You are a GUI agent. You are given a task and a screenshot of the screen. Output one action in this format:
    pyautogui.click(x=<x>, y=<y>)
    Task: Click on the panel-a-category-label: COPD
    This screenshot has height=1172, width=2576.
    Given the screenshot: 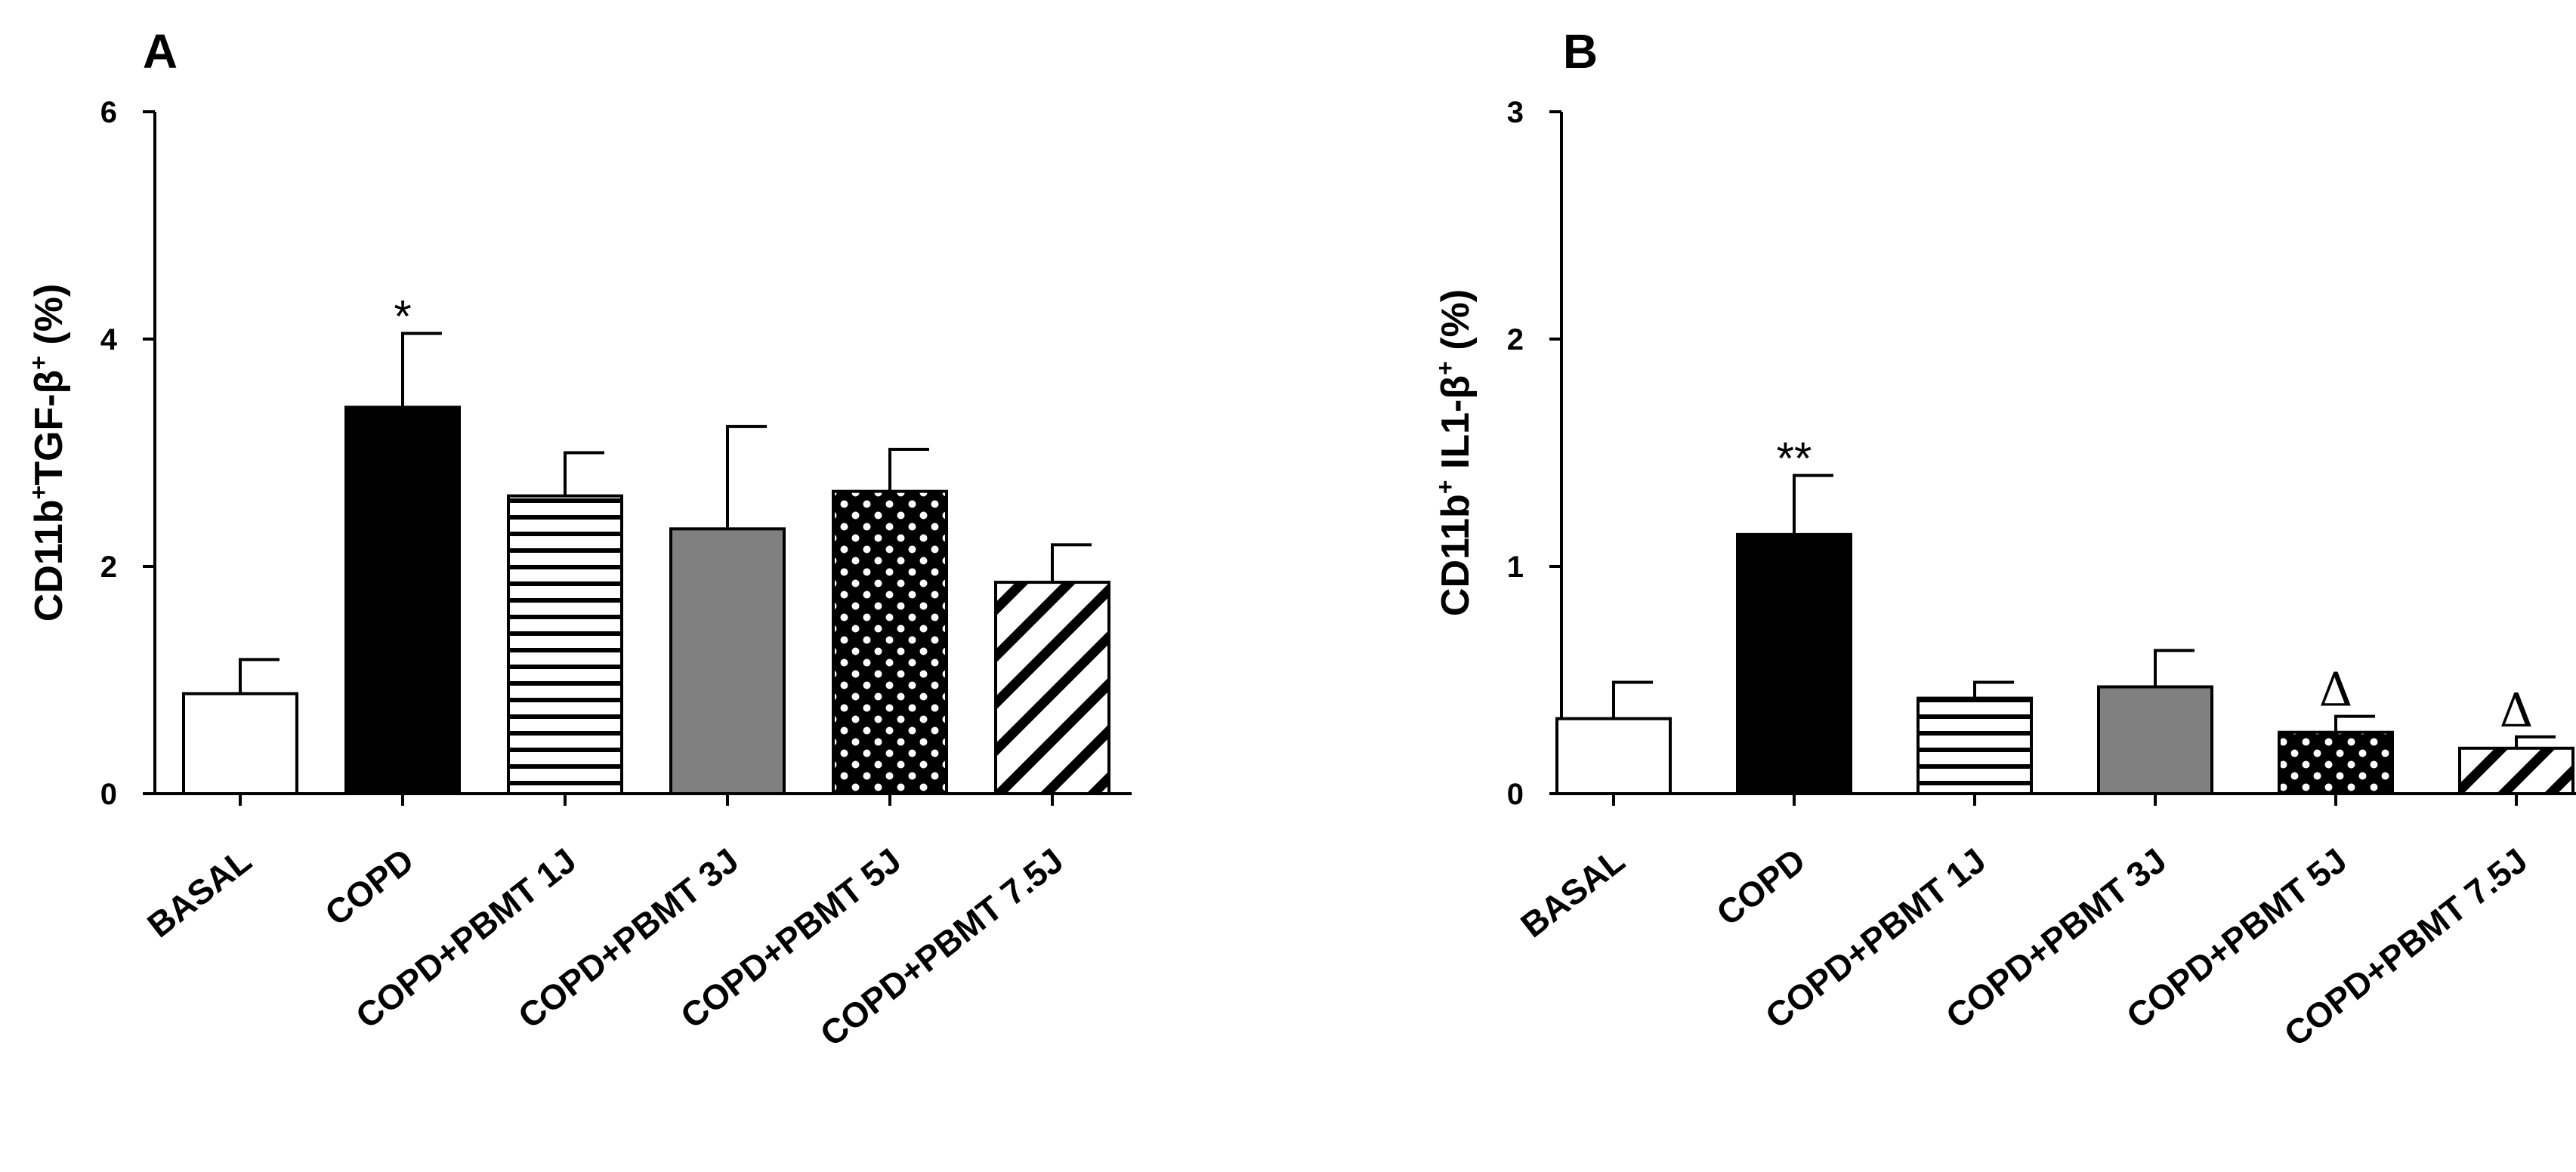 What is the action you would take?
    pyautogui.click(x=369, y=886)
    